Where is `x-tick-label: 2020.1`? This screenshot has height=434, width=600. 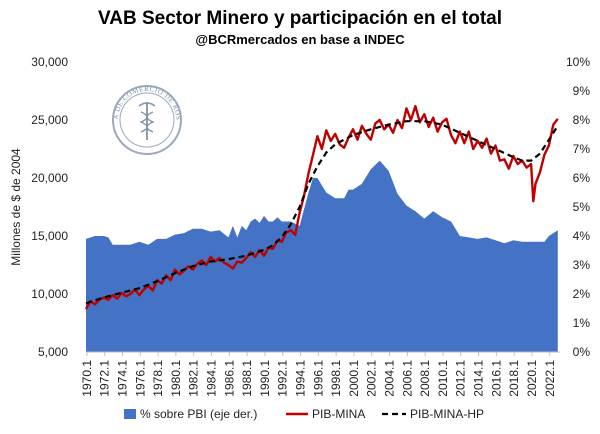
x-tick-label: 2020.1 is located at coordinates (532, 378).